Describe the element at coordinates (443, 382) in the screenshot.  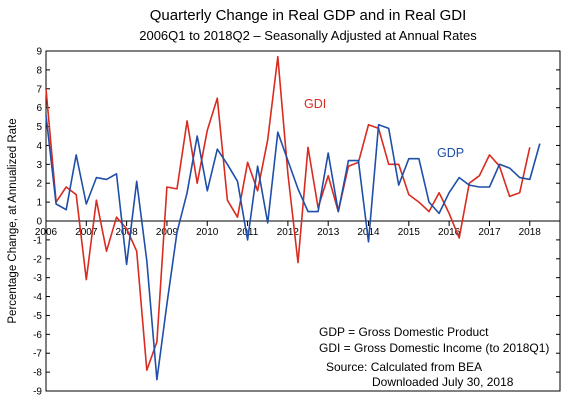
I see `annotation-downloaded: Downloaded July 30, 2018` at that location.